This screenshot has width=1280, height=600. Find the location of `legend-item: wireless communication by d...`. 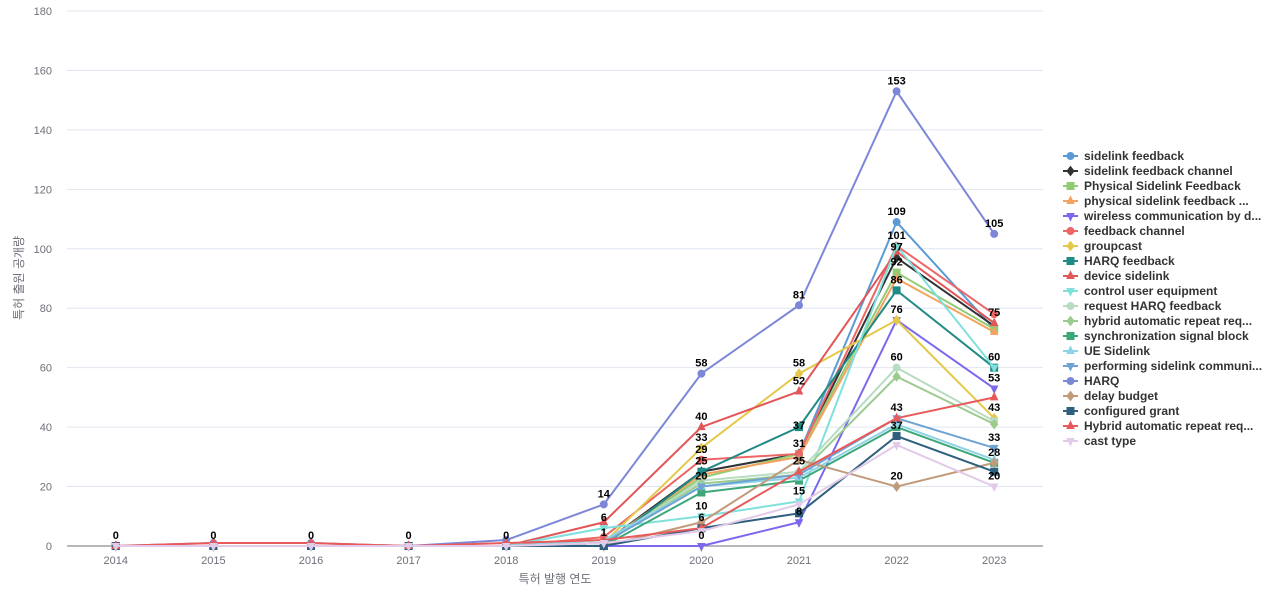

legend-item: wireless communication by d... is located at coordinates (1162, 216).